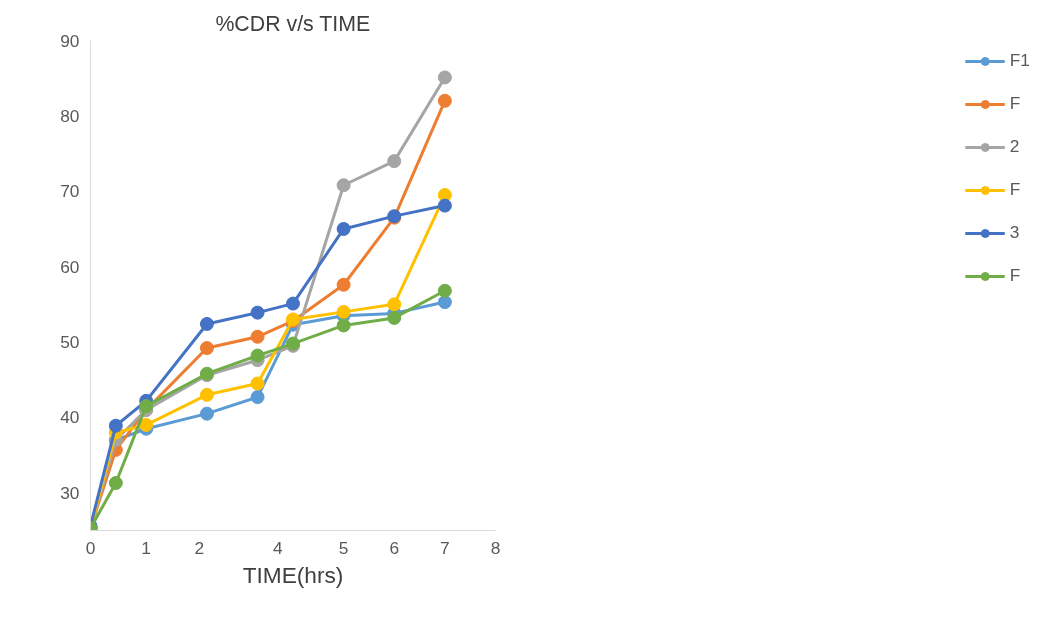 The width and height of the screenshot is (1063, 627). What do you see at coordinates (70, 417) in the screenshot?
I see `y-tick-label: 40` at bounding box center [70, 417].